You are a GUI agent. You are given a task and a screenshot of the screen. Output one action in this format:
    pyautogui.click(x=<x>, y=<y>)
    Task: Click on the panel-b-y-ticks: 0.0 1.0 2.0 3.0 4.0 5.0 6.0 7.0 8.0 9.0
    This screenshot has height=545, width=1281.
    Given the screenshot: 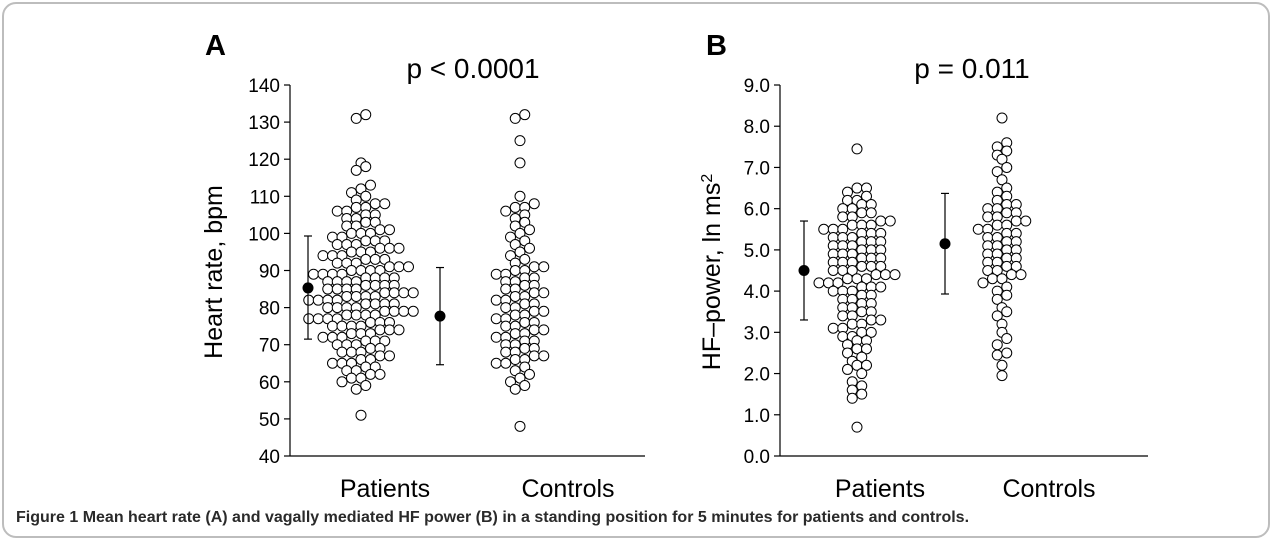 What is the action you would take?
    pyautogui.click(x=762, y=272)
    